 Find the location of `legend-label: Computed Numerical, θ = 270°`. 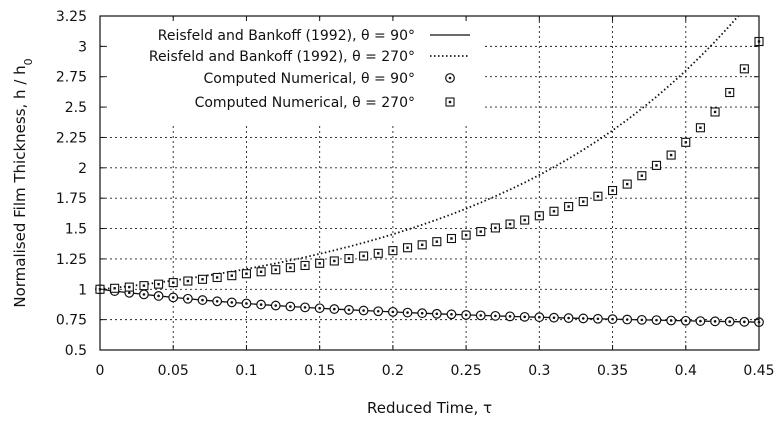

legend-label: Computed Numerical, θ = 270° is located at coordinates (305, 103).